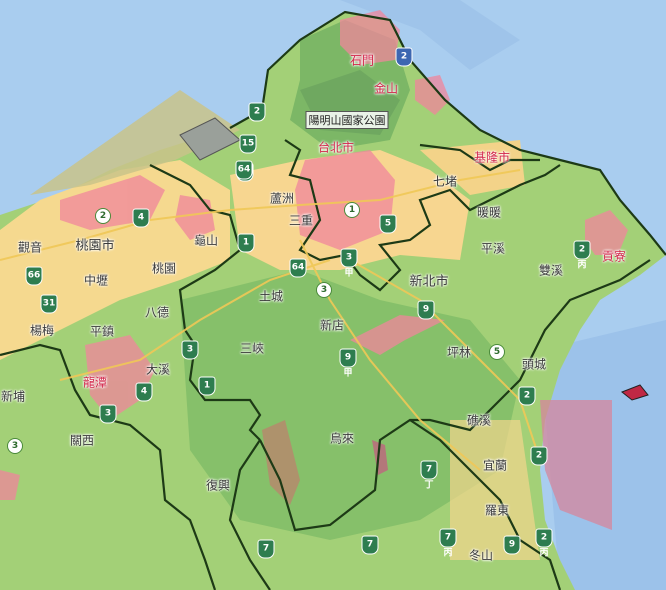 This screenshot has width=666, height=590. I want to click on urban-yilan, so click(495, 490).